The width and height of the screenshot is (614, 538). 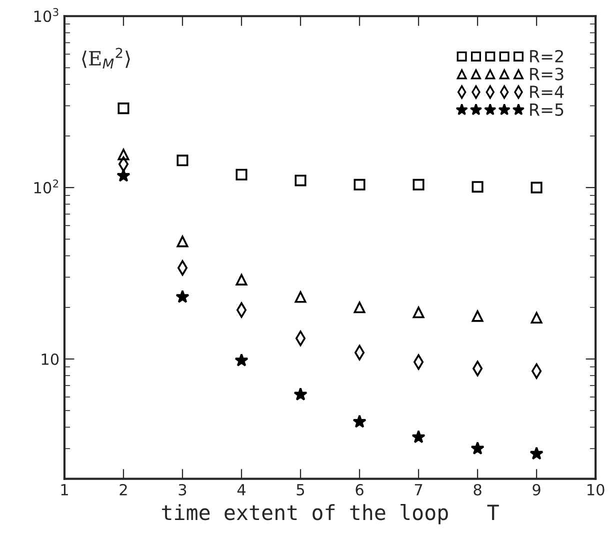 What do you see at coordinates (300, 490) in the screenshot?
I see `x-tick-label: 5` at bounding box center [300, 490].